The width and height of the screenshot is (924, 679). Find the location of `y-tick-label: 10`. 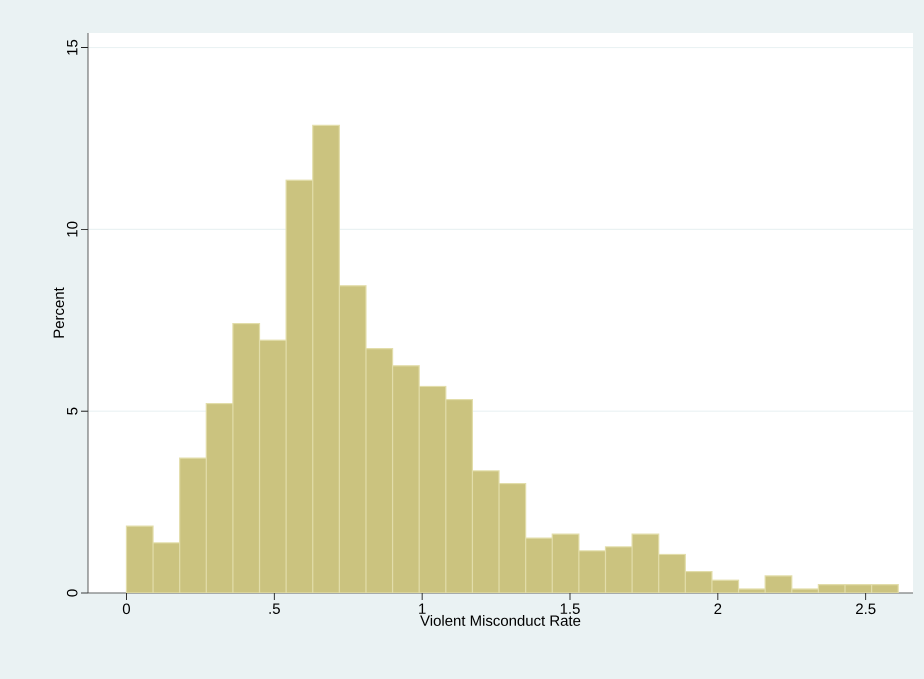

y-tick-label: 10 is located at coordinates (72, 229).